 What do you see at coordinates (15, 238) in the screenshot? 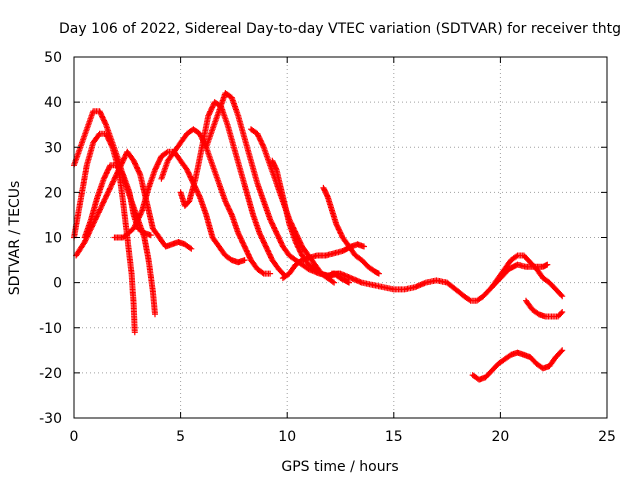
I see `y-axis-label: SDTVAR / TECUs` at bounding box center [15, 238].